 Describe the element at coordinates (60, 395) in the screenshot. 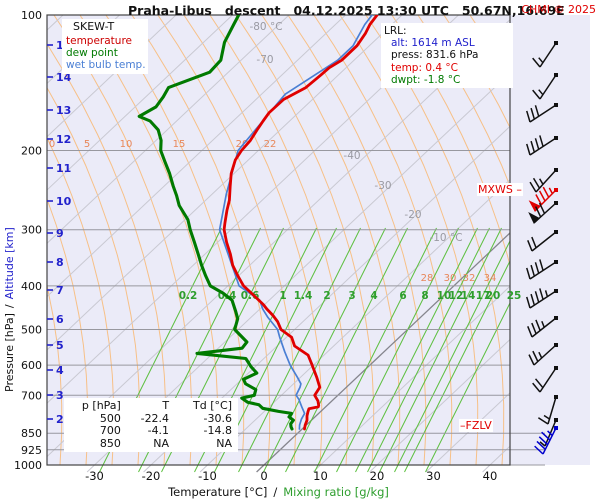

I see `altitude-tick-label: 3` at that location.